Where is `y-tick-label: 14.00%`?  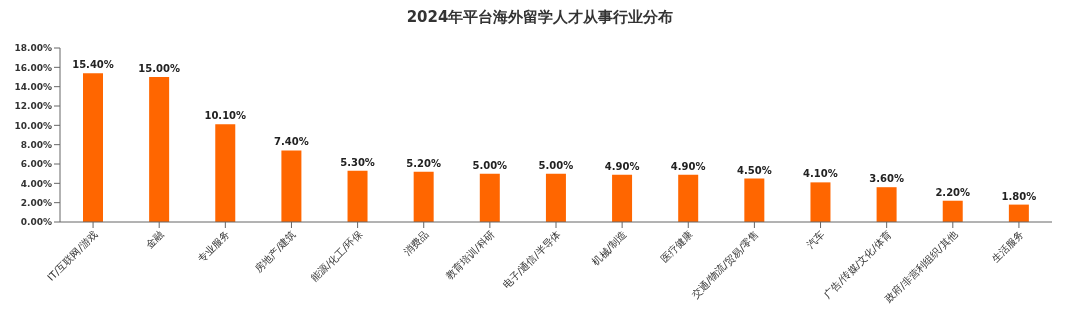
y-tick-label: 14.00% is located at coordinates (33, 86).